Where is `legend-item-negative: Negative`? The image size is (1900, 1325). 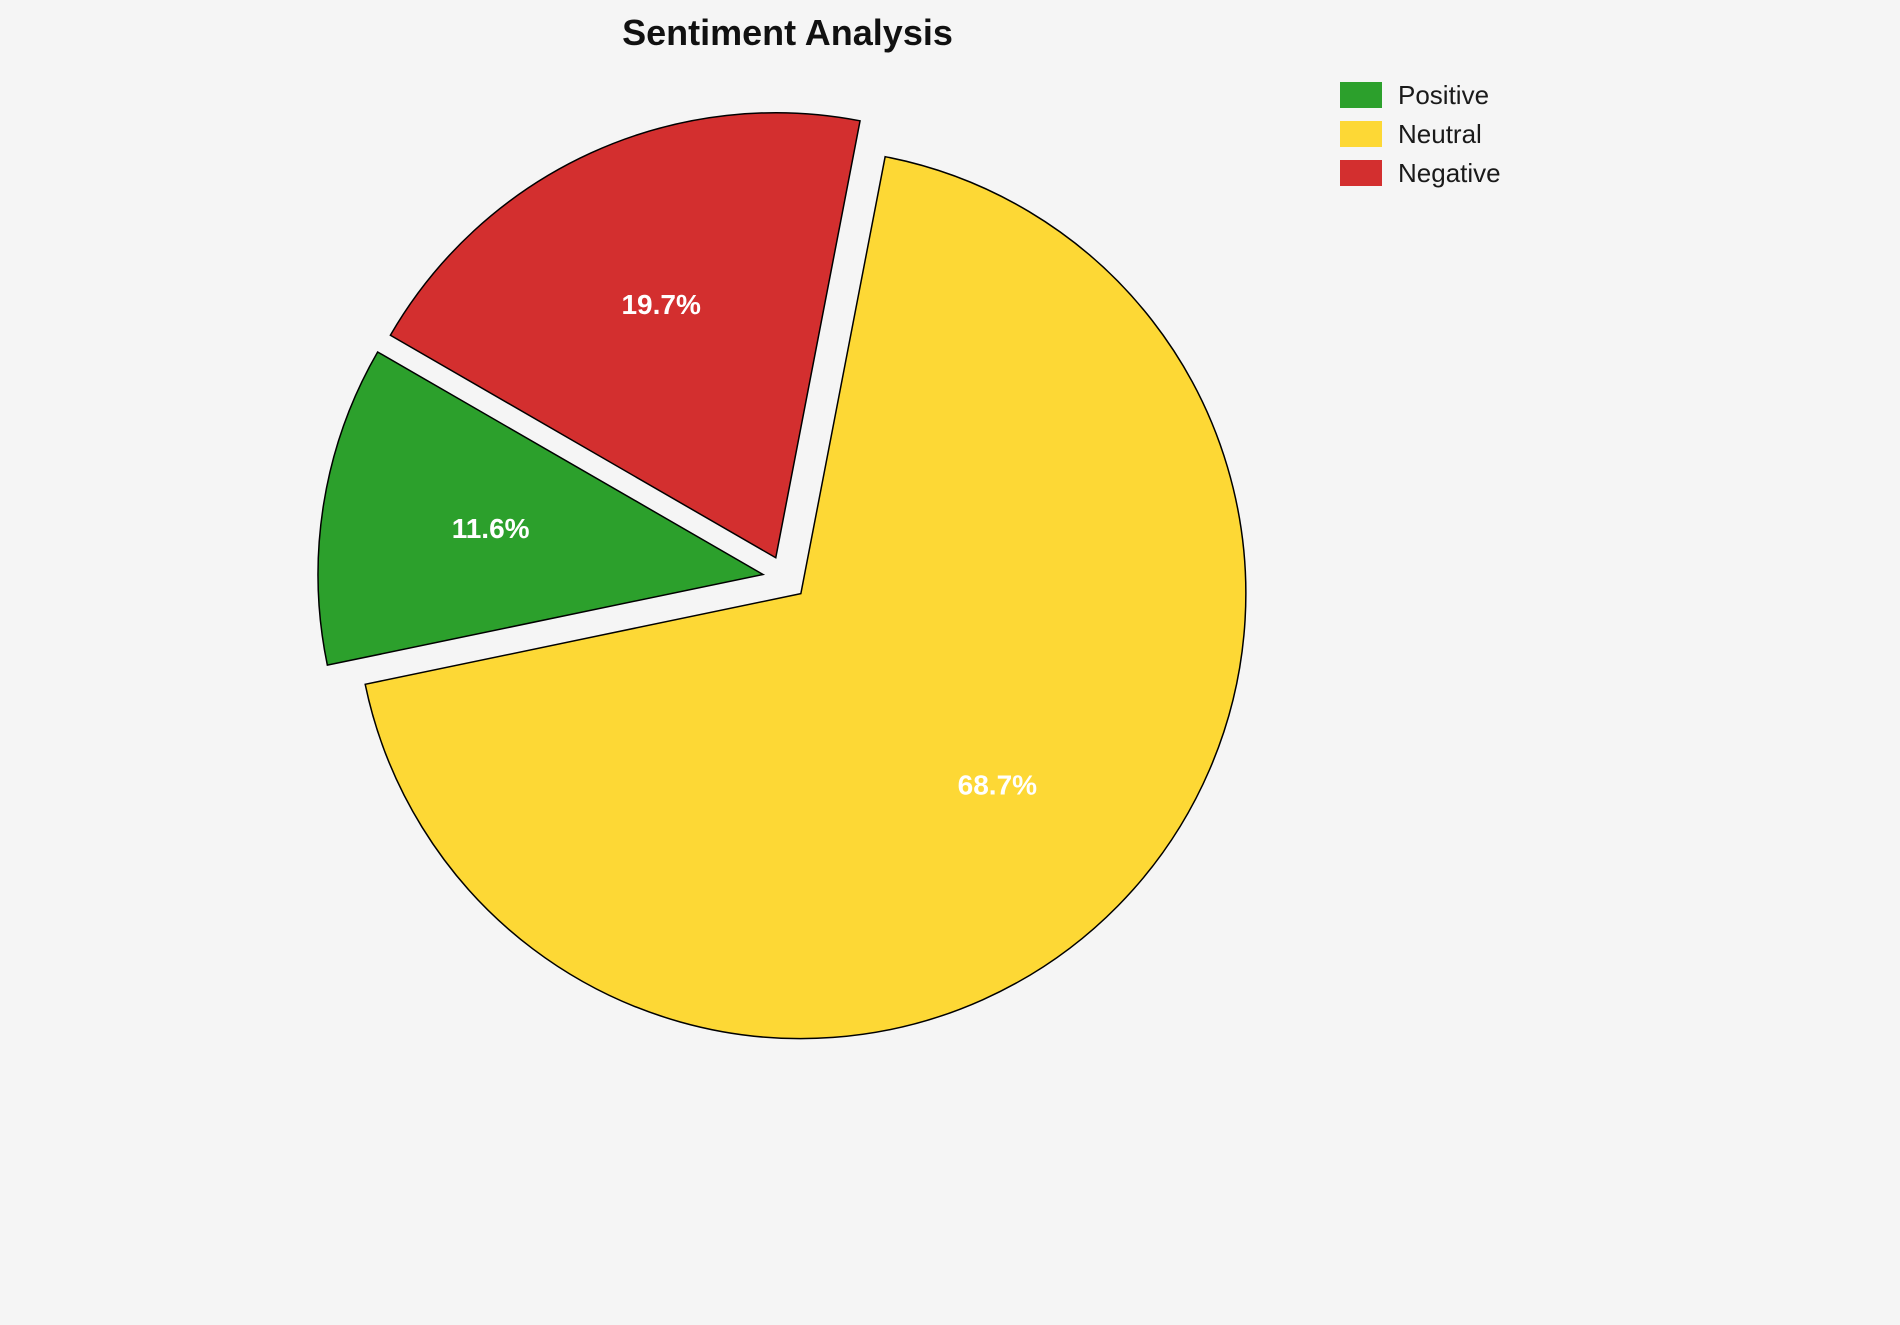 legend-item-negative: Negative is located at coordinates (1420, 173).